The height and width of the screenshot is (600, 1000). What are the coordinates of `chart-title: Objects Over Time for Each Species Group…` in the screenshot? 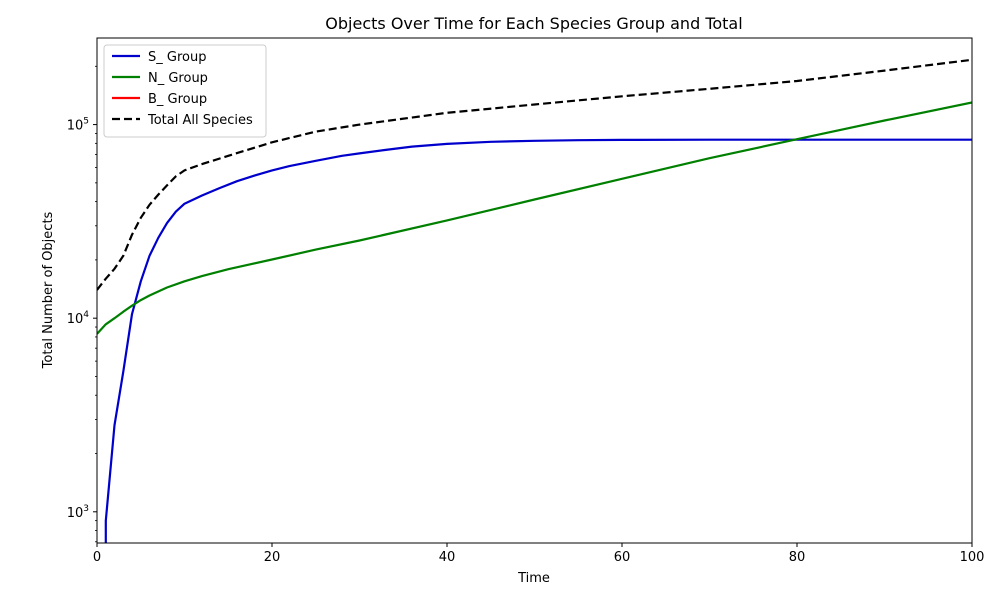 It's located at (533, 23).